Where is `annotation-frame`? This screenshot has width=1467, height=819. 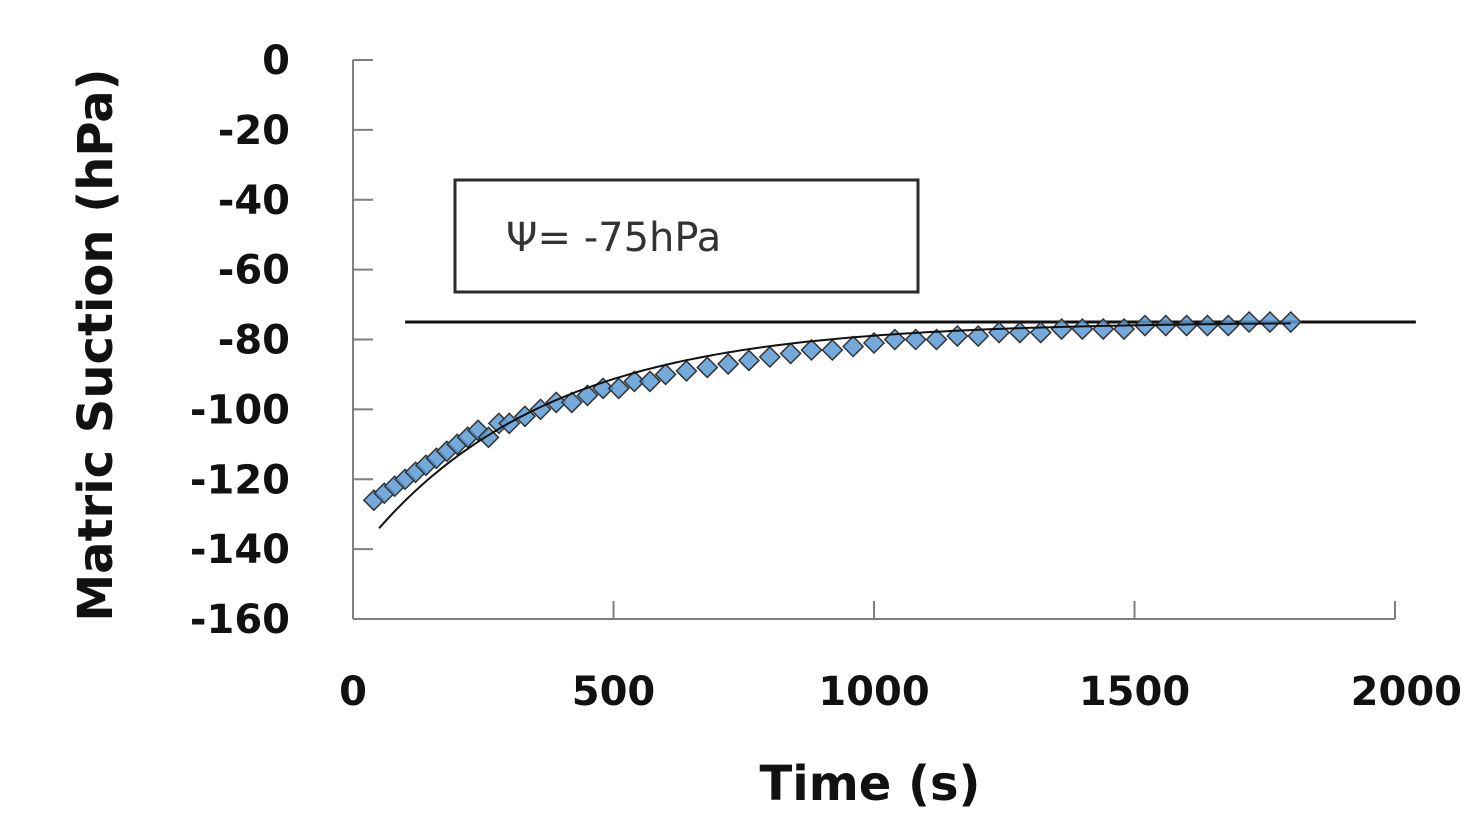 annotation-frame is located at coordinates (686, 236).